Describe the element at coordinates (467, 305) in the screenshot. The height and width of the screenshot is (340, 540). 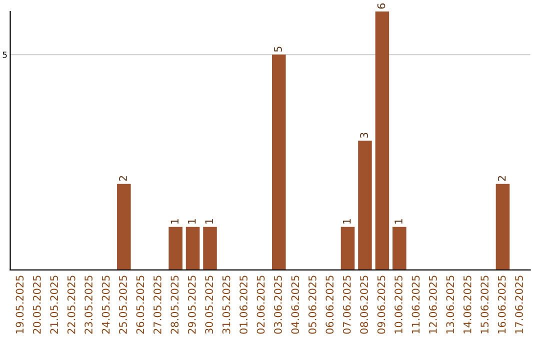
I see `x-tick-label: 14.06.2025` at that location.